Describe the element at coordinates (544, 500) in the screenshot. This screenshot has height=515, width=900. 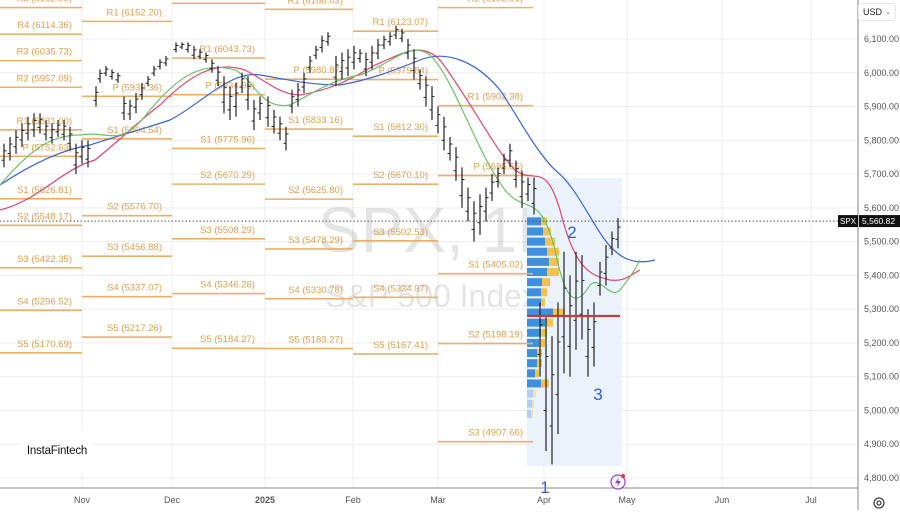
I see `time-tick-label: Apr` at that location.